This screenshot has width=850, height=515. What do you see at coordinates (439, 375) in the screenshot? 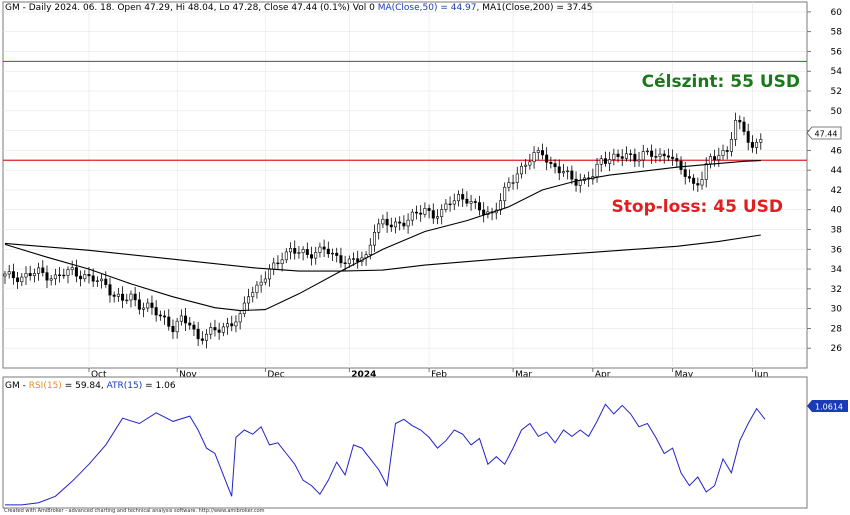
I see `x-tick-label: Feb` at bounding box center [439, 375].